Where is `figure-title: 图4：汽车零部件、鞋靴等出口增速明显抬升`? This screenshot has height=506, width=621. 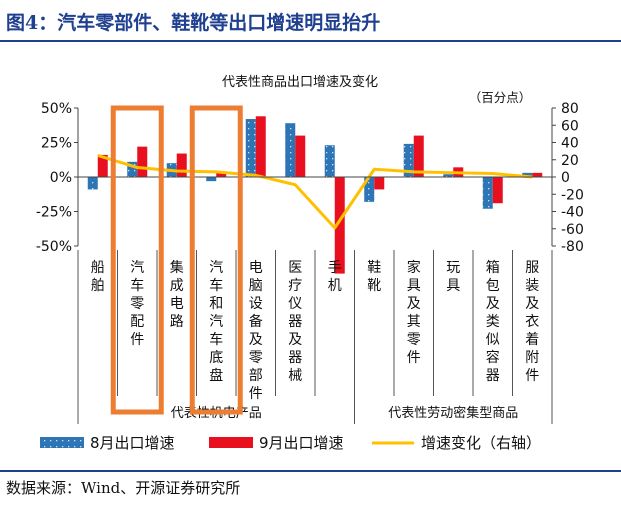 figure-title: 图4：汽车零部件、鞋靴等出口增速明显抬升 is located at coordinates (193, 23).